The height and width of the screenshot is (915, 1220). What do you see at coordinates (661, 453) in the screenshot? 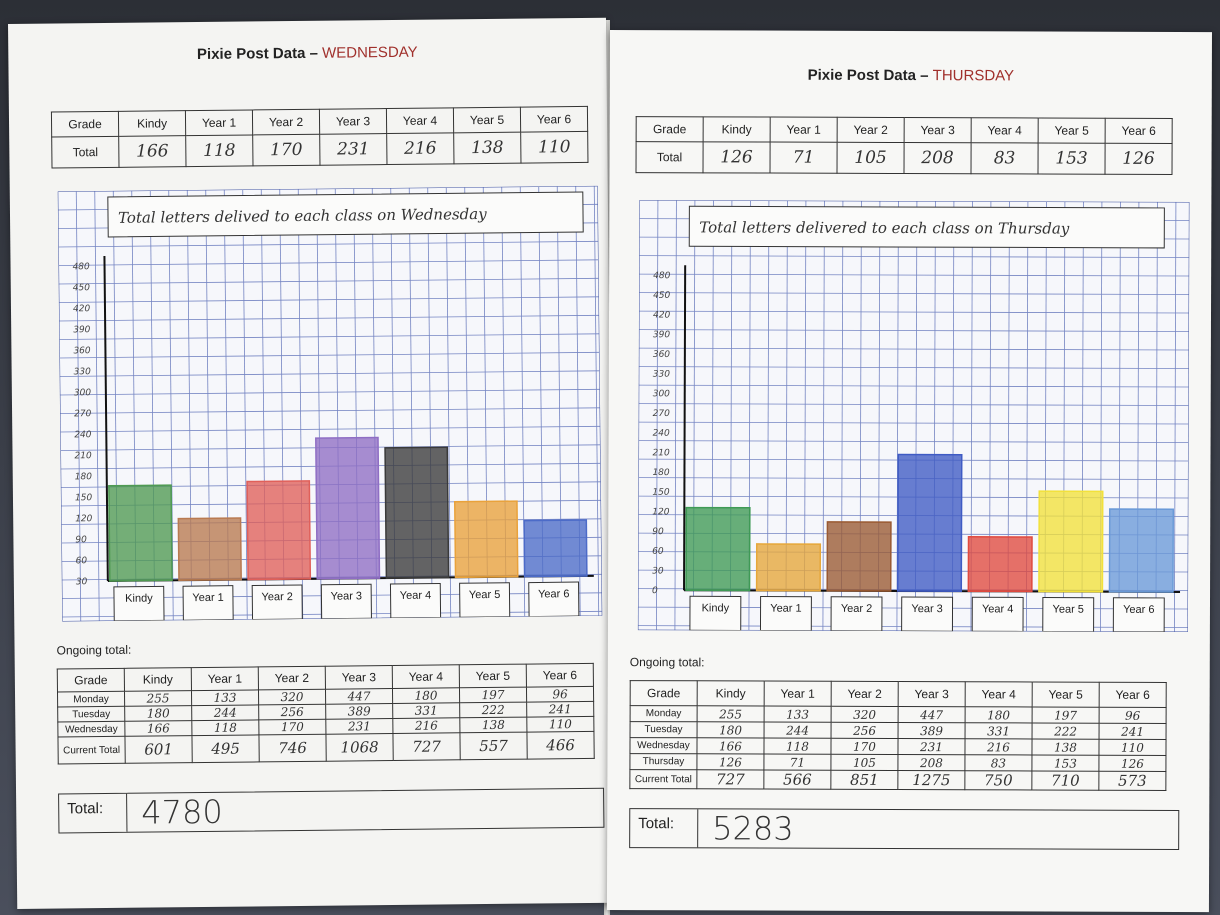
I see `y-tick-label: 210` at bounding box center [661, 453].